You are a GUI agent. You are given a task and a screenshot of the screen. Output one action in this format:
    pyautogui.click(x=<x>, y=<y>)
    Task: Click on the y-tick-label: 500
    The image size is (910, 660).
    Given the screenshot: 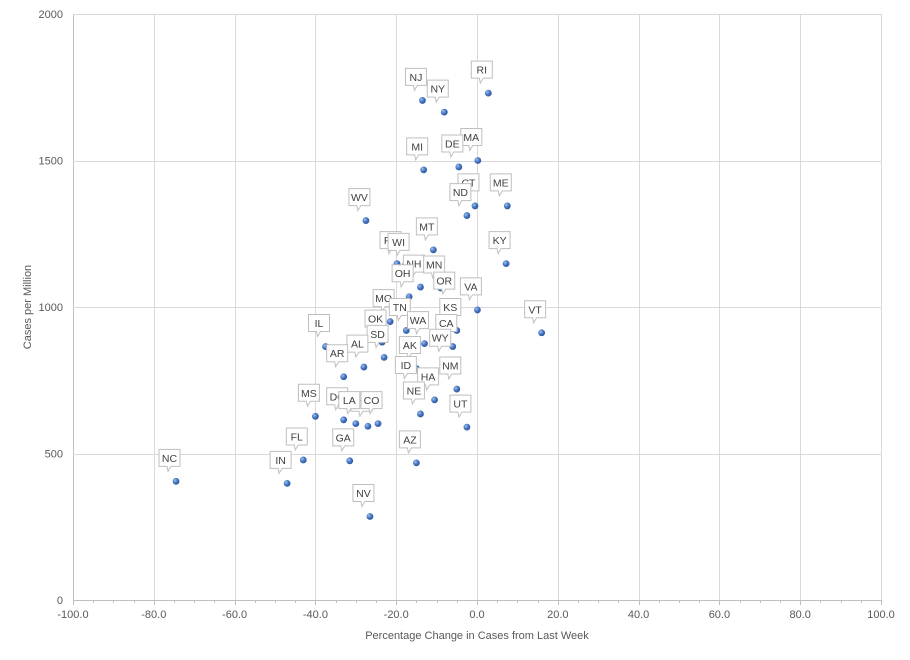 What is the action you would take?
    pyautogui.click(x=54, y=455)
    